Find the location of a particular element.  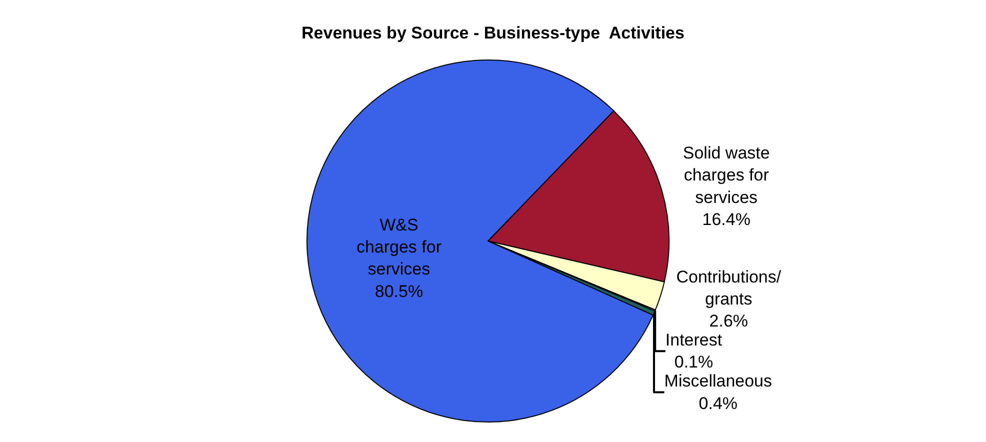

data-label: 0.4% is located at coordinates (718, 403).